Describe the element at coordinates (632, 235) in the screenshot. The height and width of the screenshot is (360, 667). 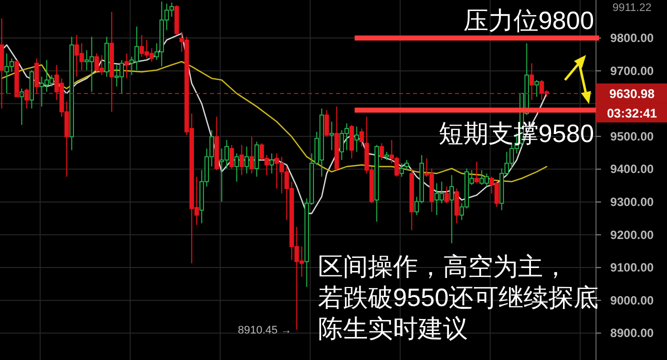
I see `y-tick-label: 9200.00` at that location.